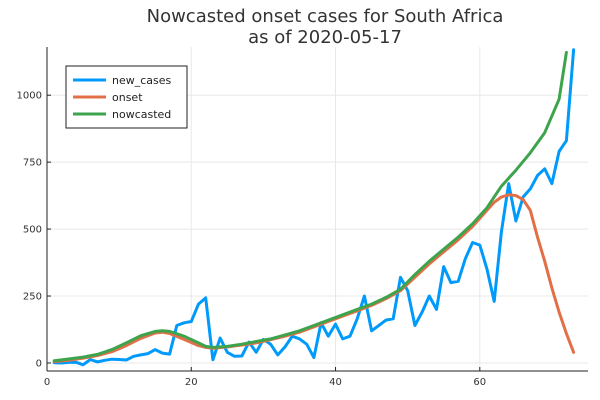  Describe the element at coordinates (32, 230) in the screenshot. I see `y-tick-label: 500` at that location.